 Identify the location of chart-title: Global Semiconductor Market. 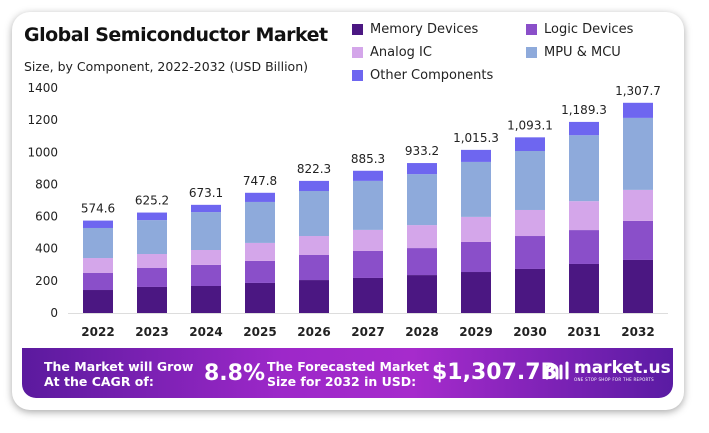
(176, 35).